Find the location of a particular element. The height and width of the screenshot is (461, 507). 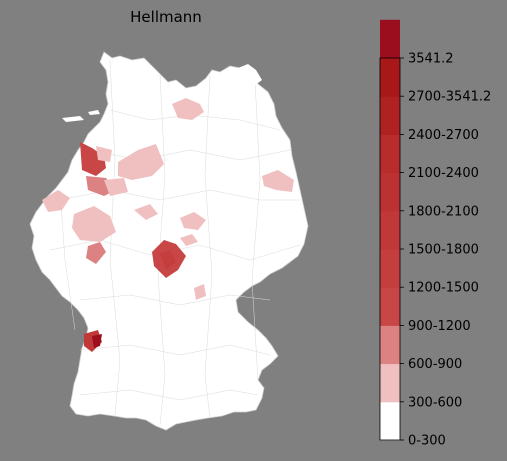

baltic-islands is located at coordinates (250, 75).